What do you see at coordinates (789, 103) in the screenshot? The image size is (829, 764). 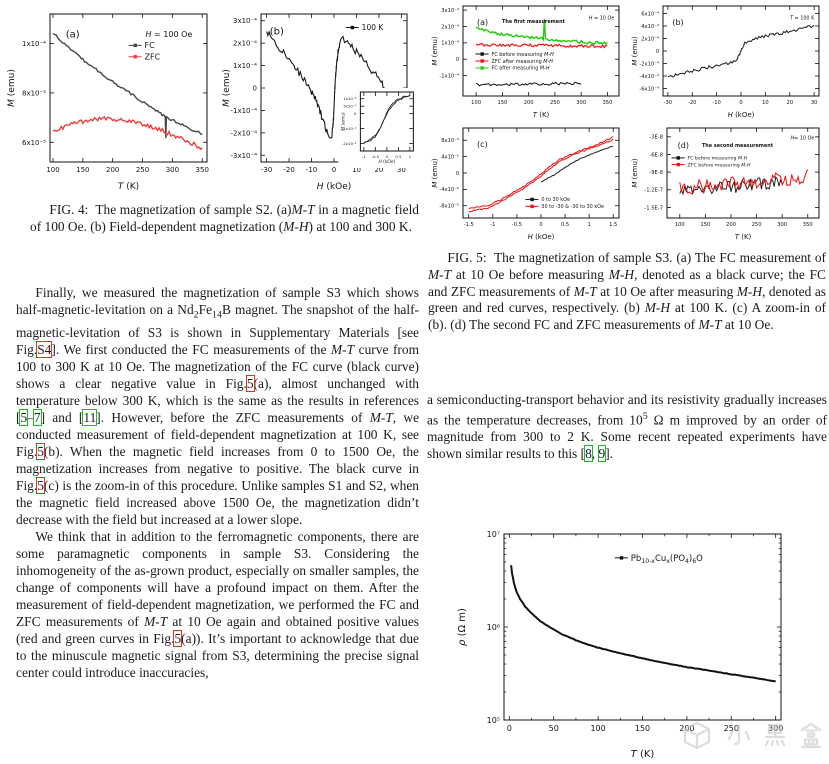 I see `svg-text: 20` at bounding box center [789, 103].